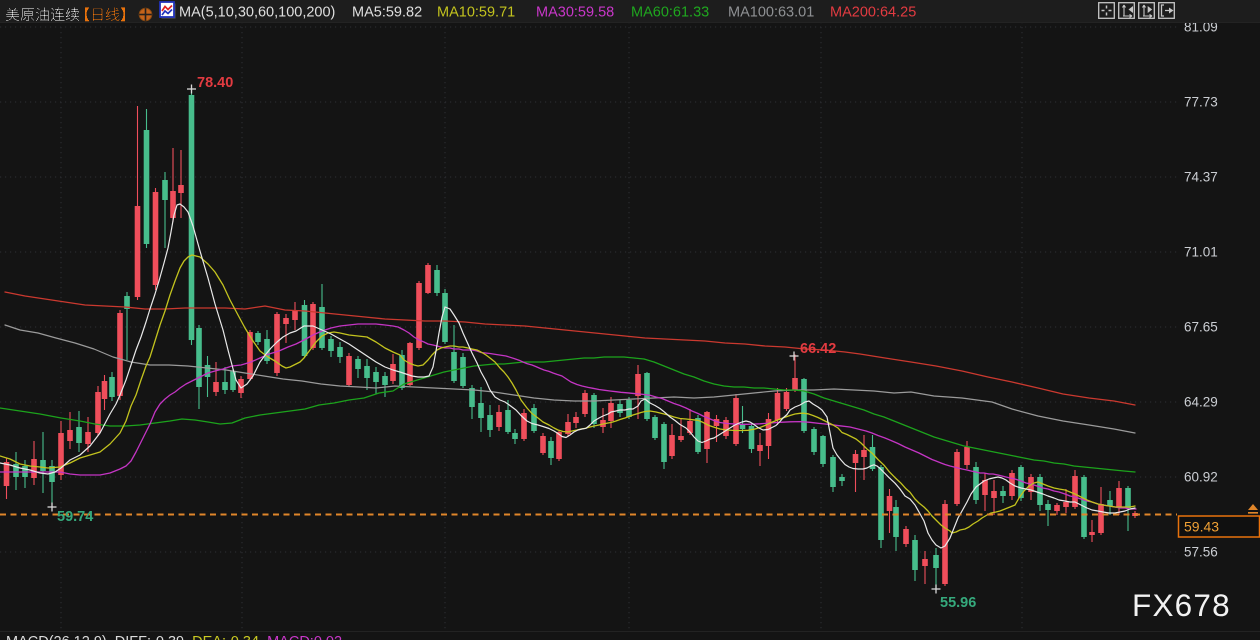 The width and height of the screenshot is (1260, 640). I want to click on svg-text: 71.01, so click(1201, 252).